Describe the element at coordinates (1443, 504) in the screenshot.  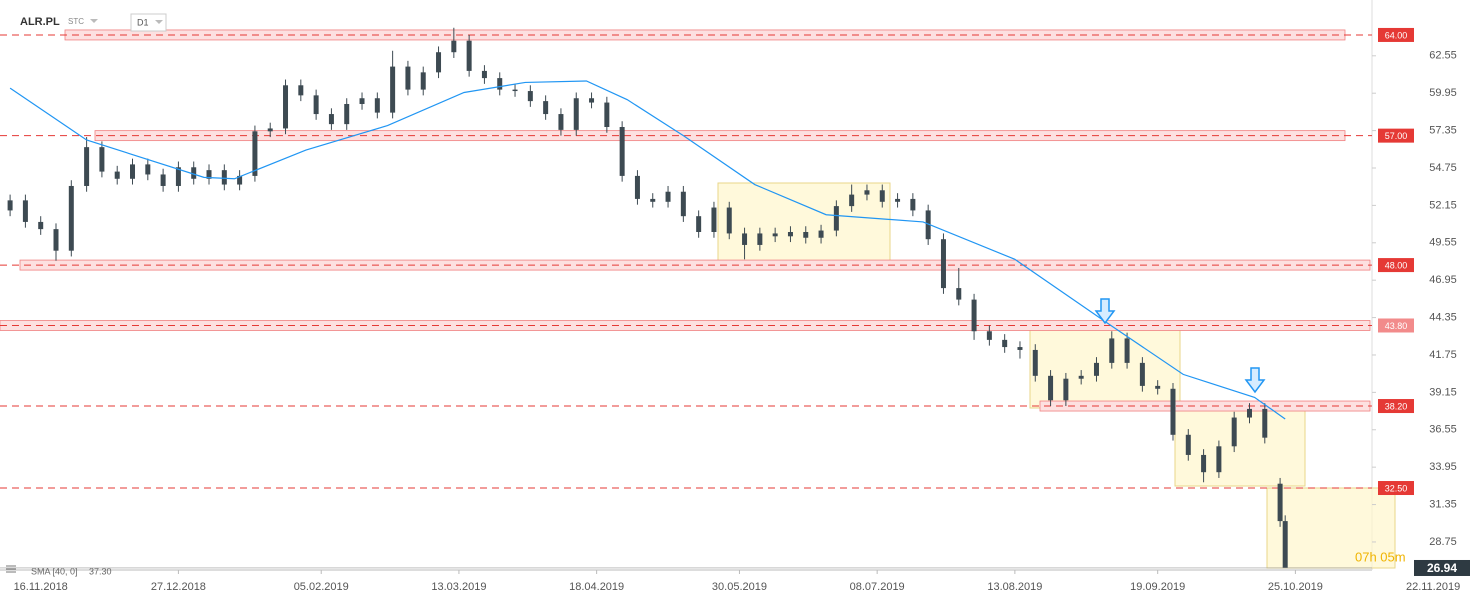
I see `y-tick-label: 31.35` at that location.